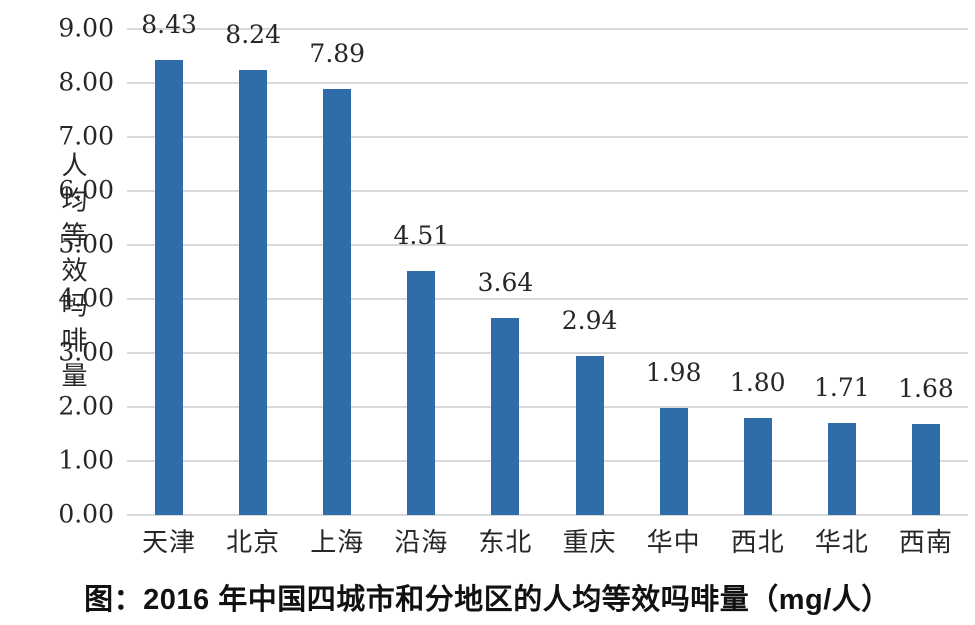 This screenshot has width=975, height=625. I want to click on x-tick-label: 北京, so click(253, 543).